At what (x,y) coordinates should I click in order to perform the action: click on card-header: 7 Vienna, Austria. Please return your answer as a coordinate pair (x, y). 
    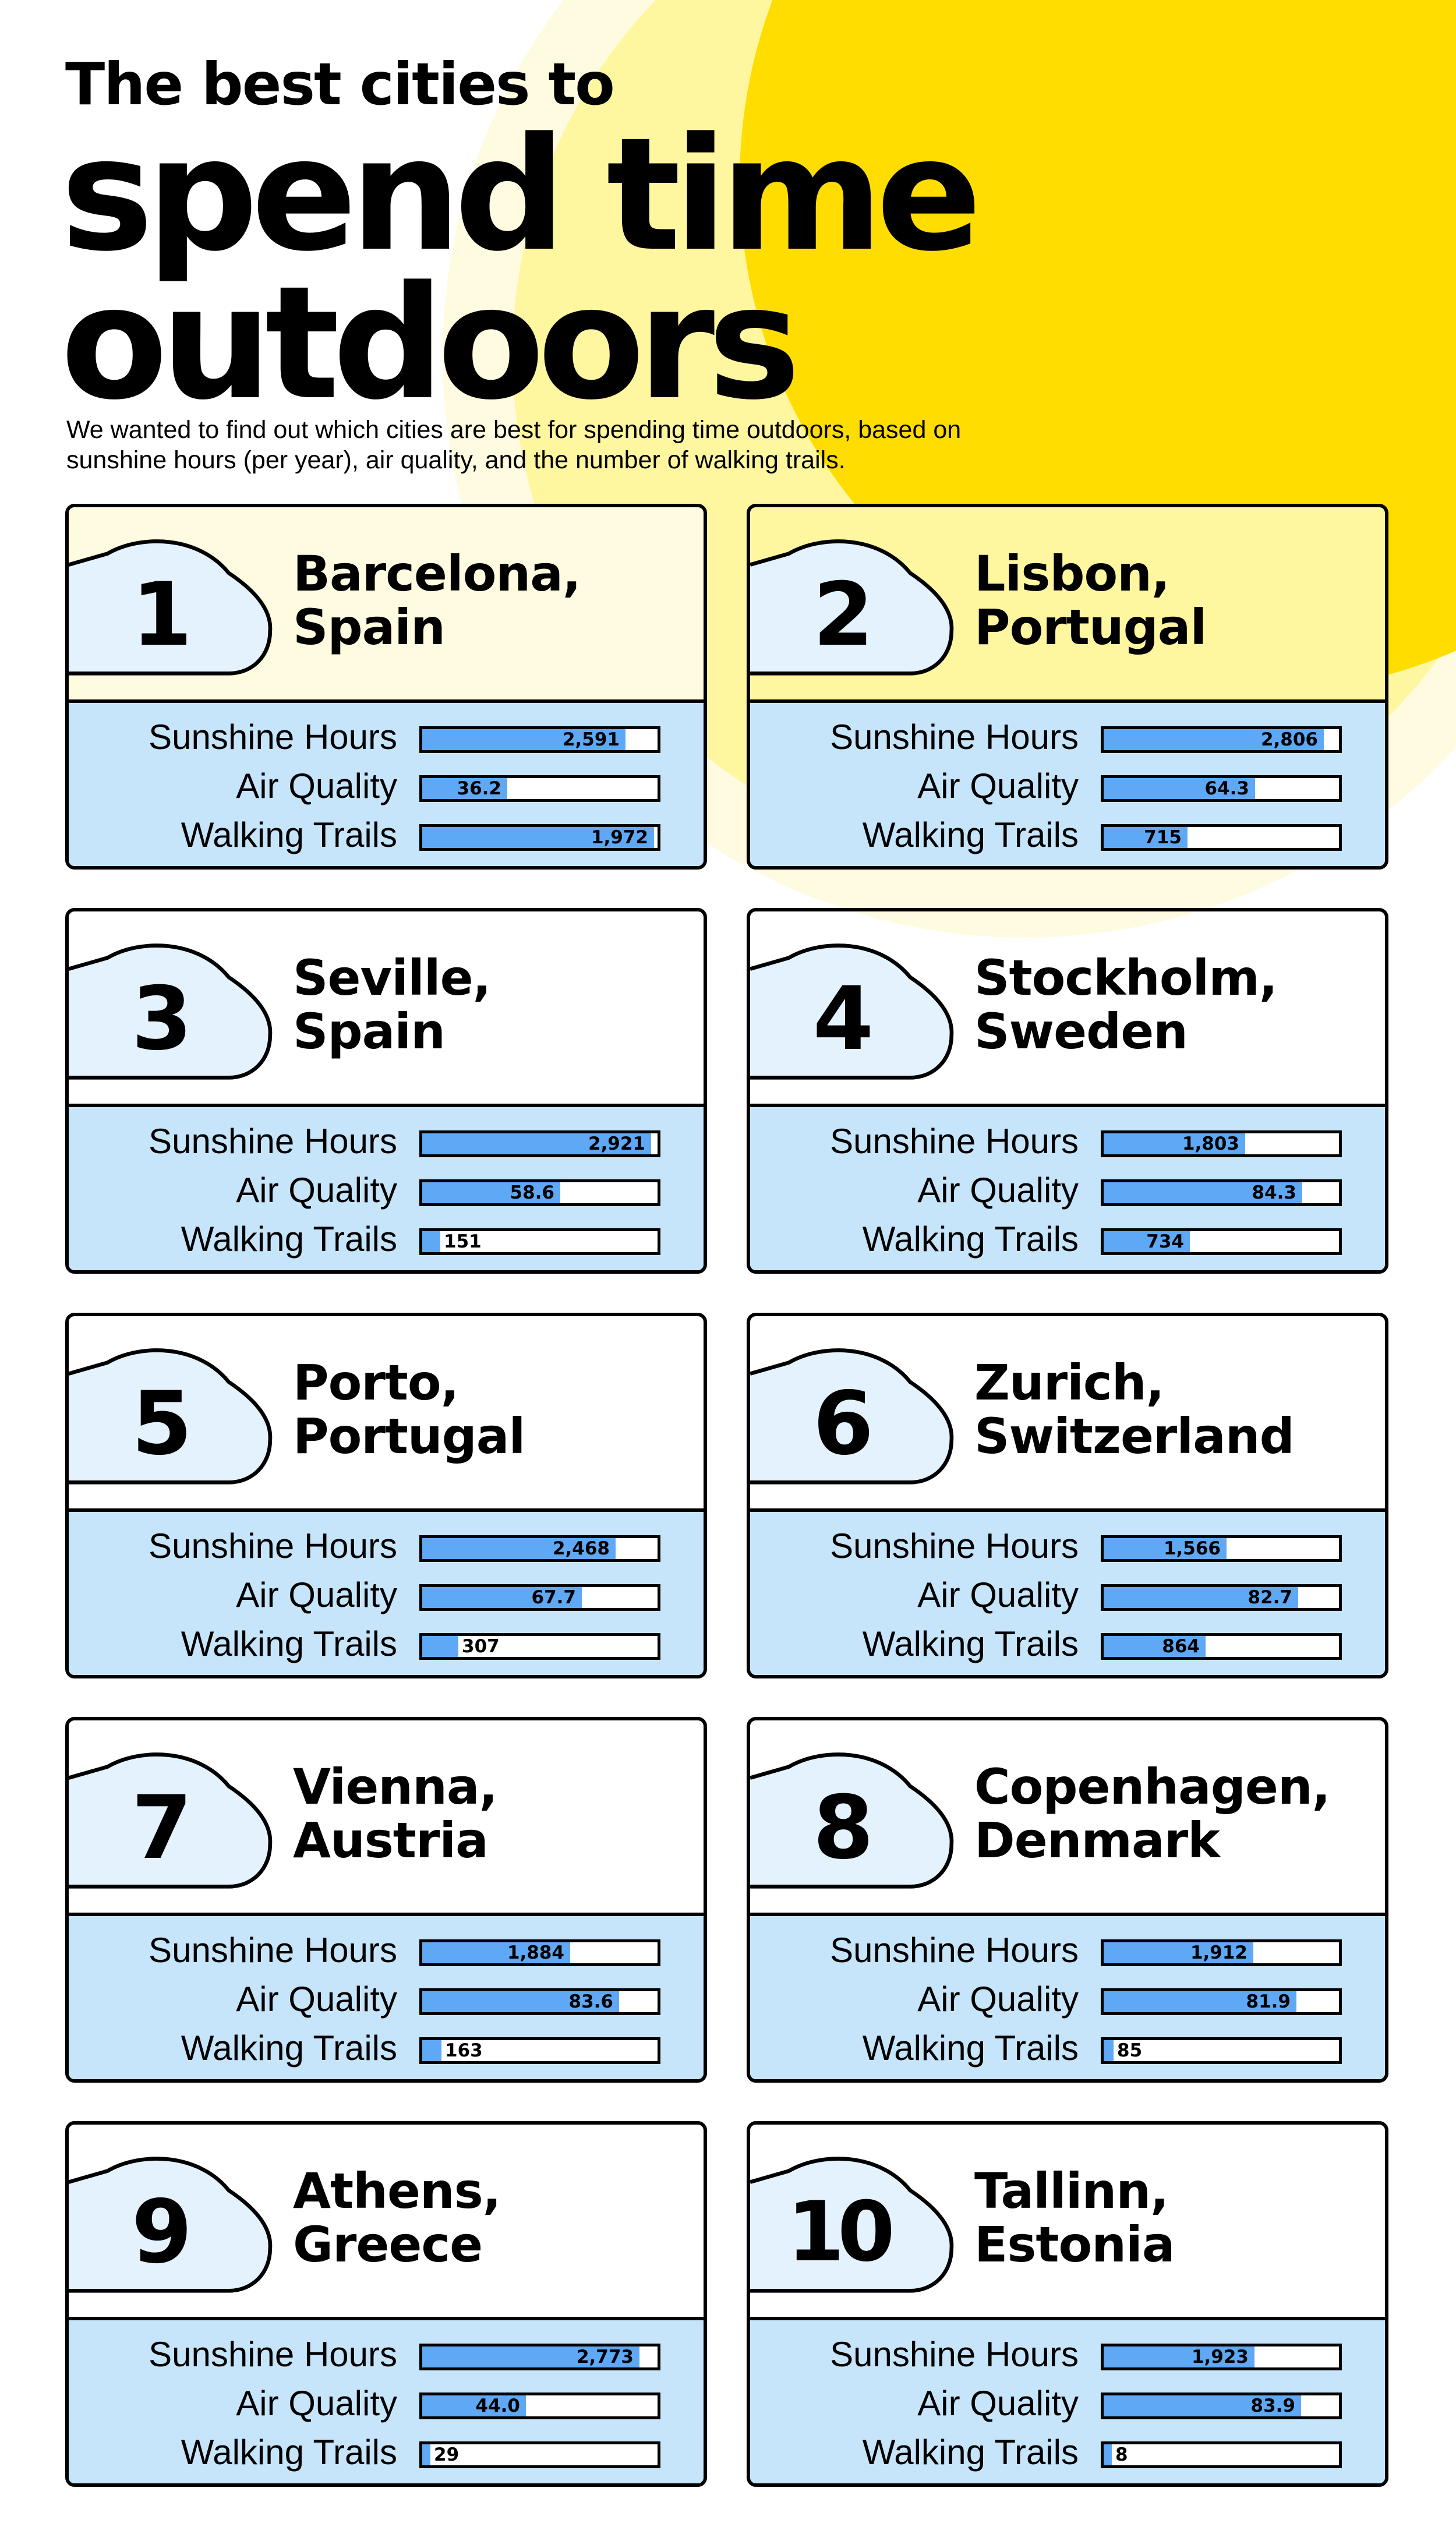
    Looking at the image, I should click on (386, 1816).